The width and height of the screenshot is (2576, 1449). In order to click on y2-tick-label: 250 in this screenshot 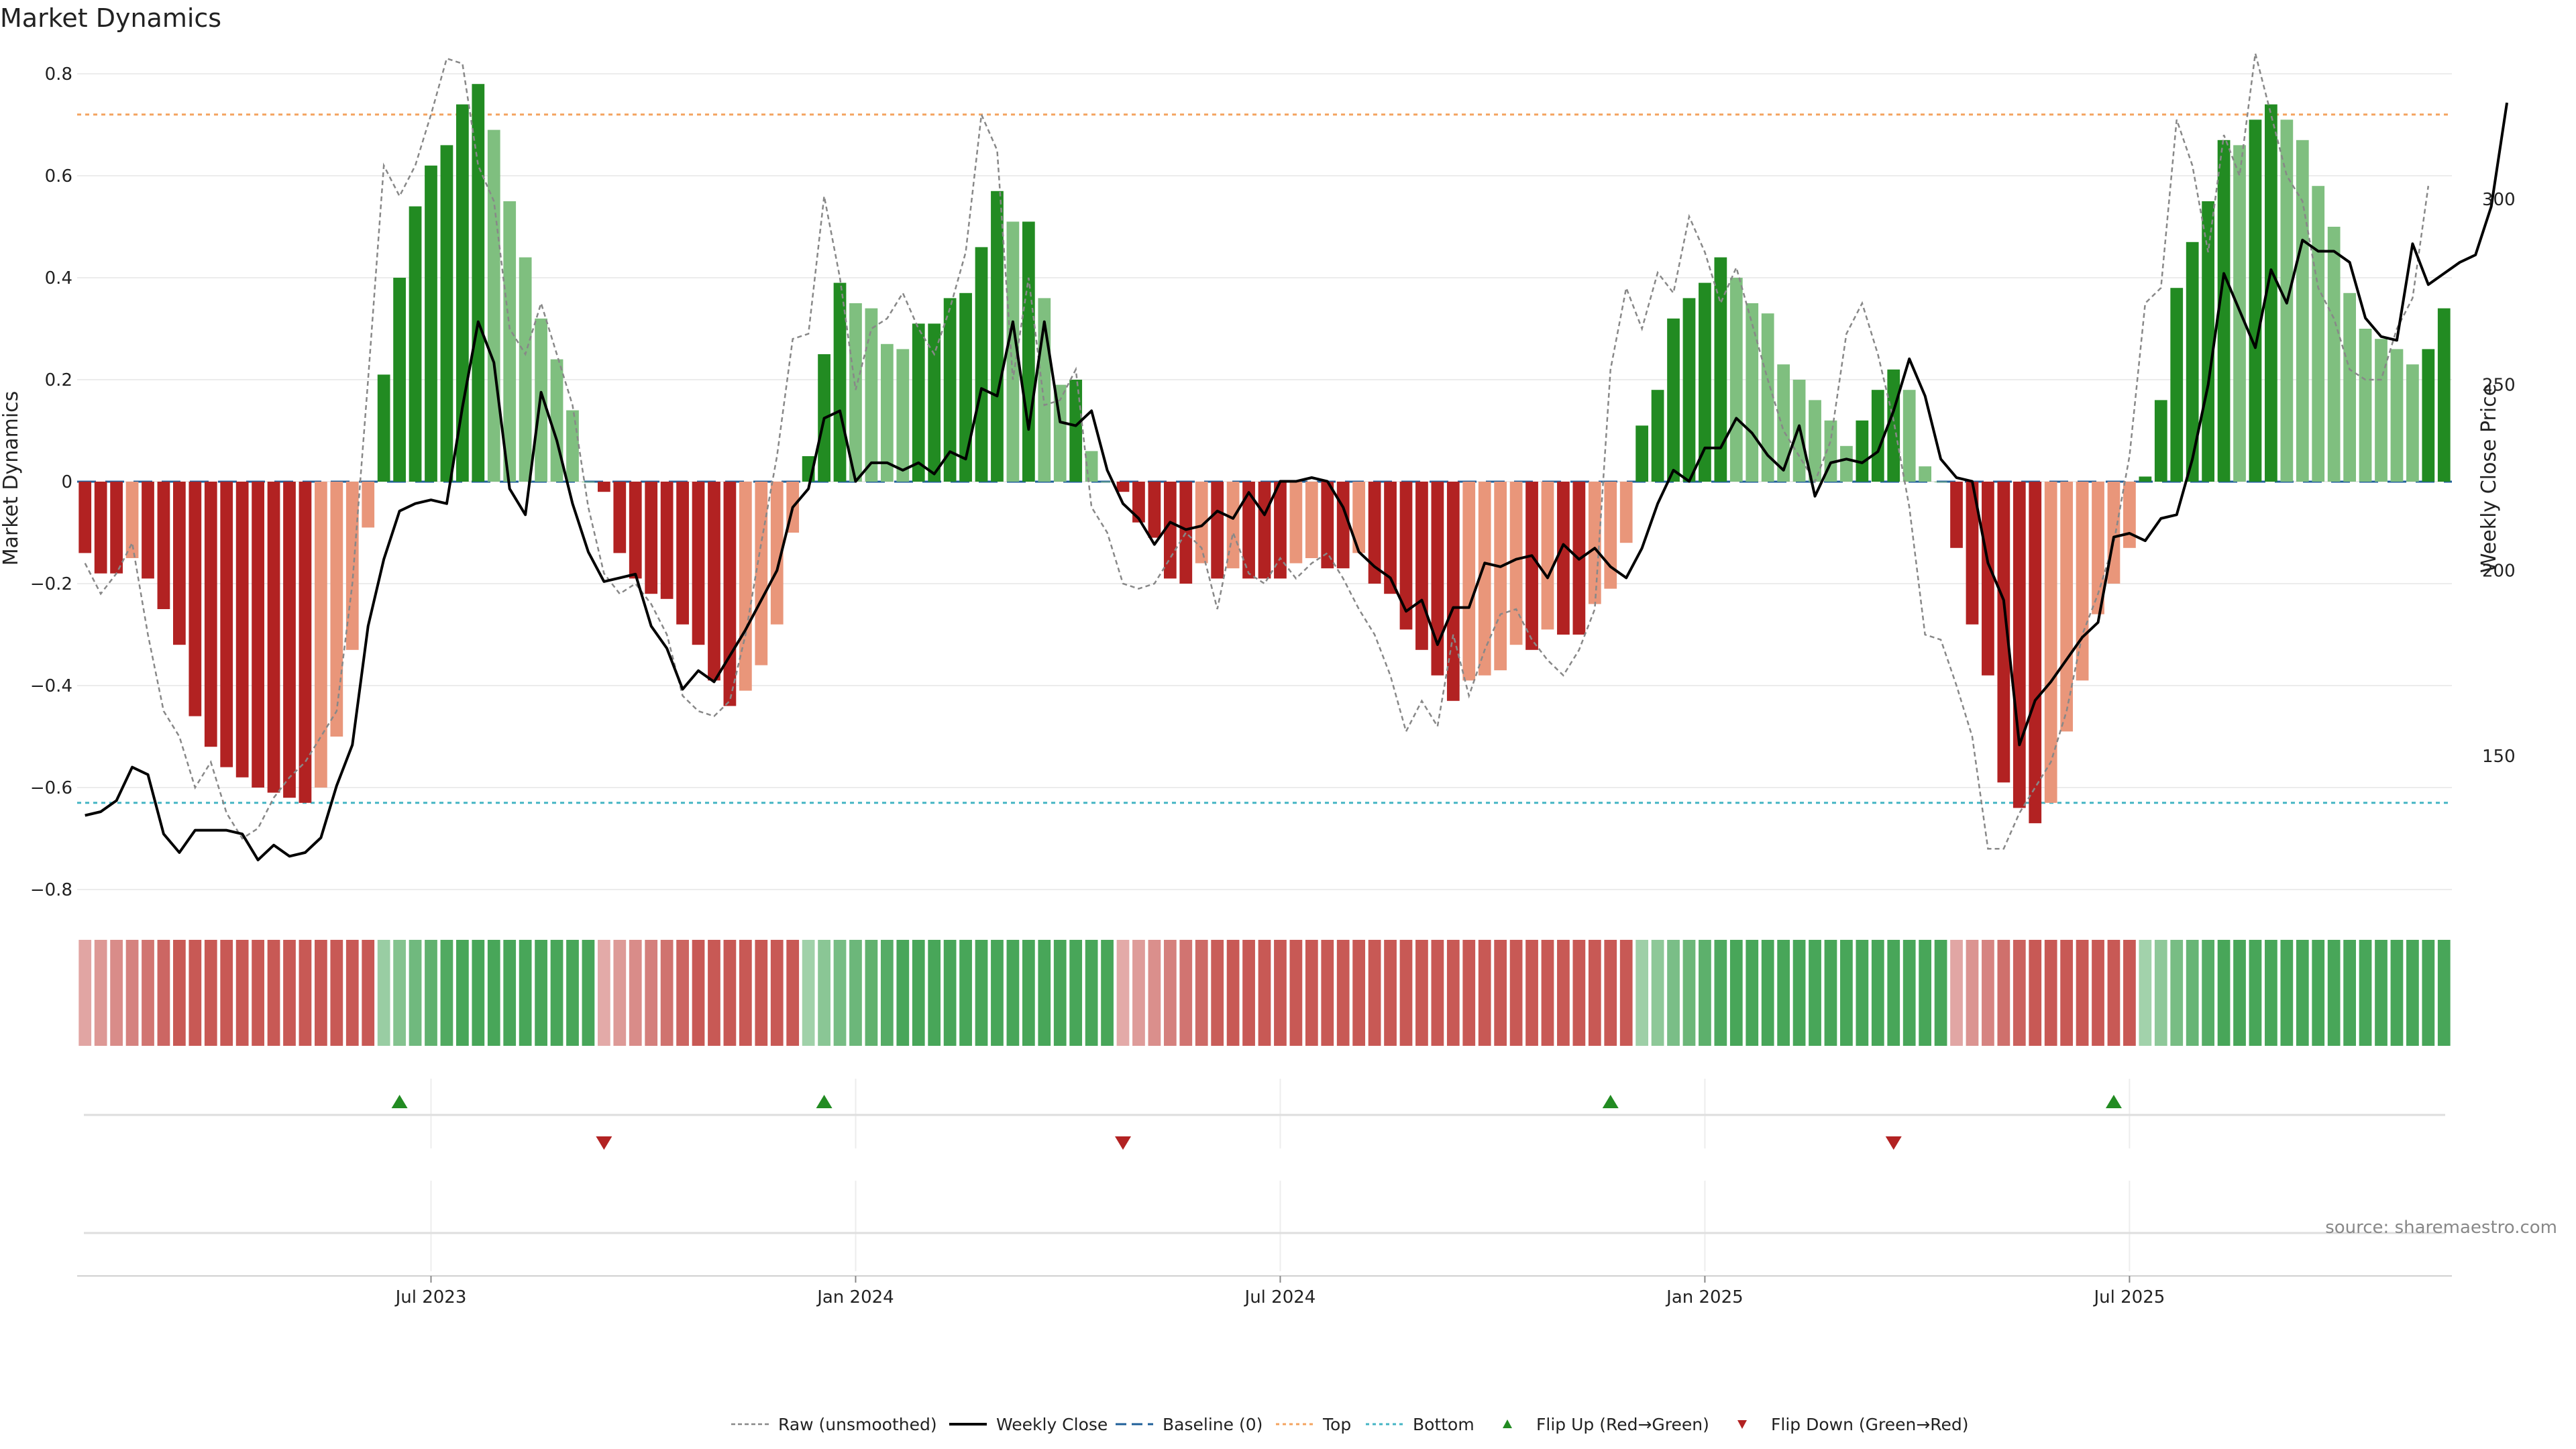, I will do `click(2499, 386)`.